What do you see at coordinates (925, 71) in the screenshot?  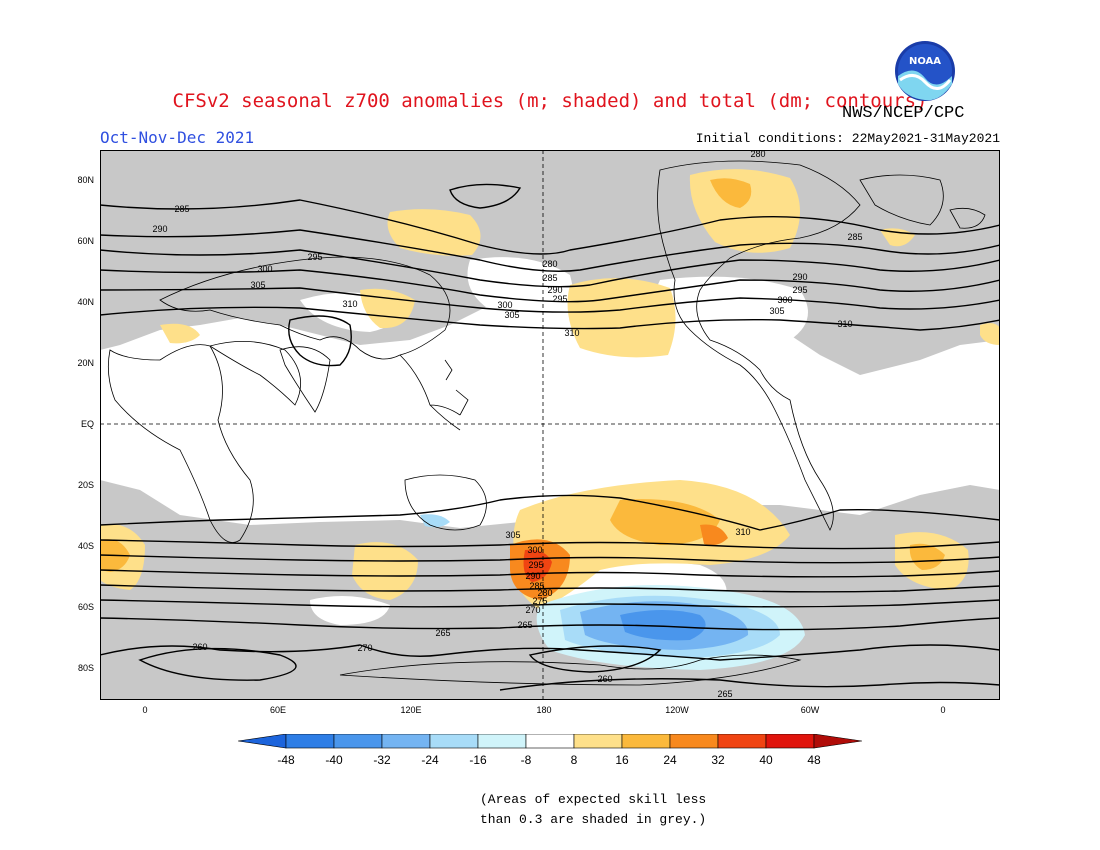 I see `noaa-logo: NOAA` at bounding box center [925, 71].